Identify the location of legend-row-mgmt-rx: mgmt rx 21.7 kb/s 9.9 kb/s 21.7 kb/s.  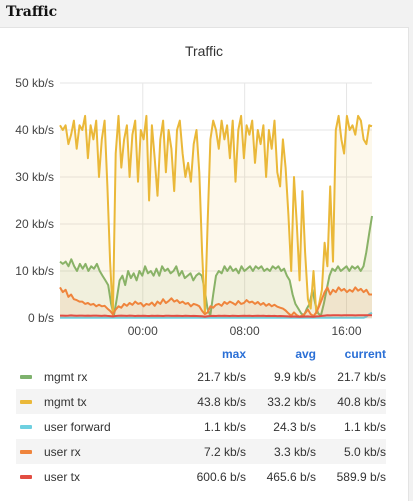
(201, 376).